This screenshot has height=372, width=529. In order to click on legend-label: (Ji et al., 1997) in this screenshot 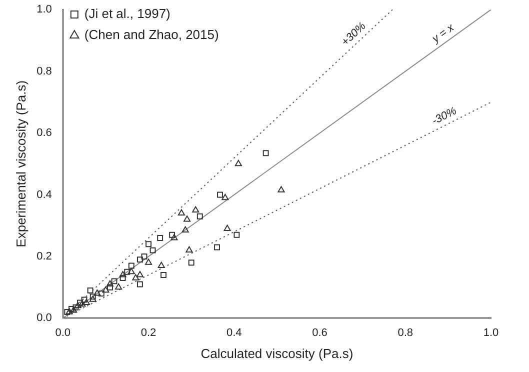, I will do `click(127, 14)`.